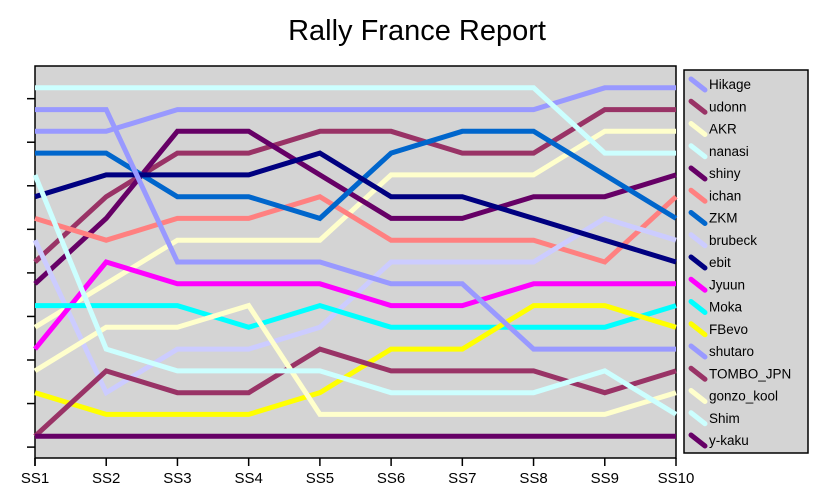 This screenshot has height=499, width=835. Describe the element at coordinates (355, 109) in the screenshot. I see `series-line-Hikage` at that location.